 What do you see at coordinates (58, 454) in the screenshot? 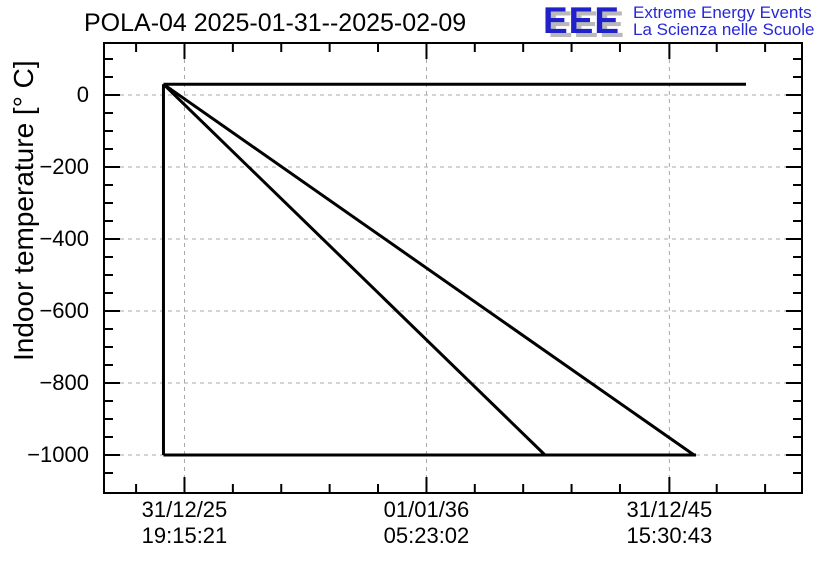
I see `y-tick-label: −1000` at bounding box center [58, 454].